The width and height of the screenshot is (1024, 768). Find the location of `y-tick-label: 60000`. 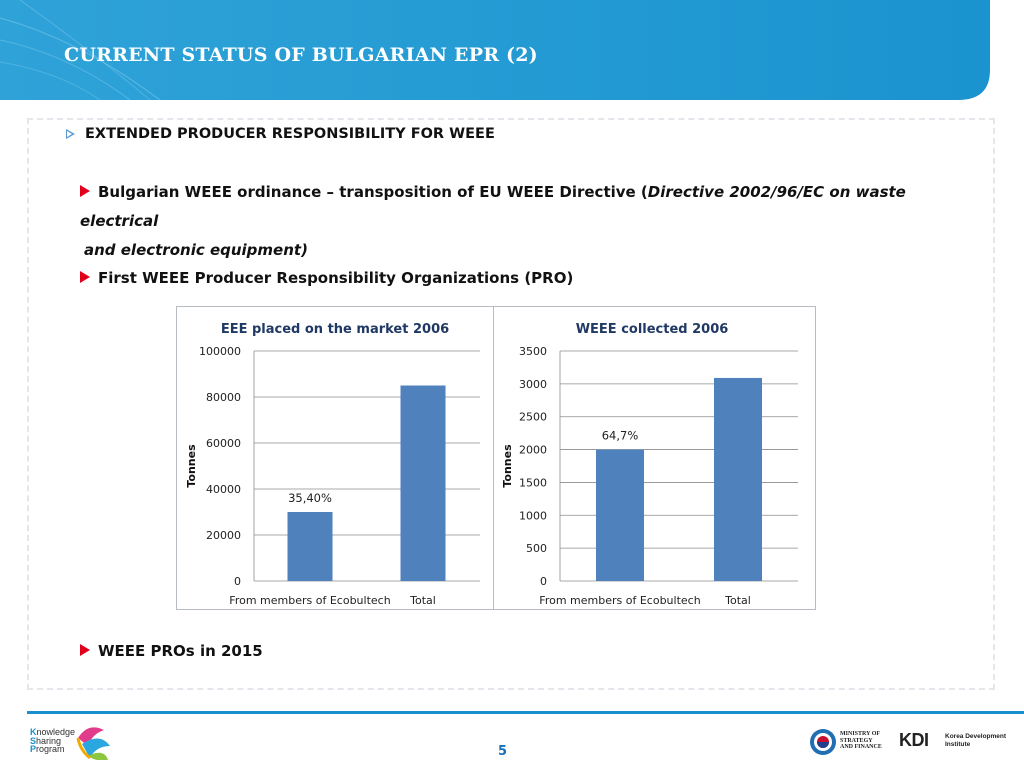

y-tick-label: 60000 is located at coordinates (223, 443).